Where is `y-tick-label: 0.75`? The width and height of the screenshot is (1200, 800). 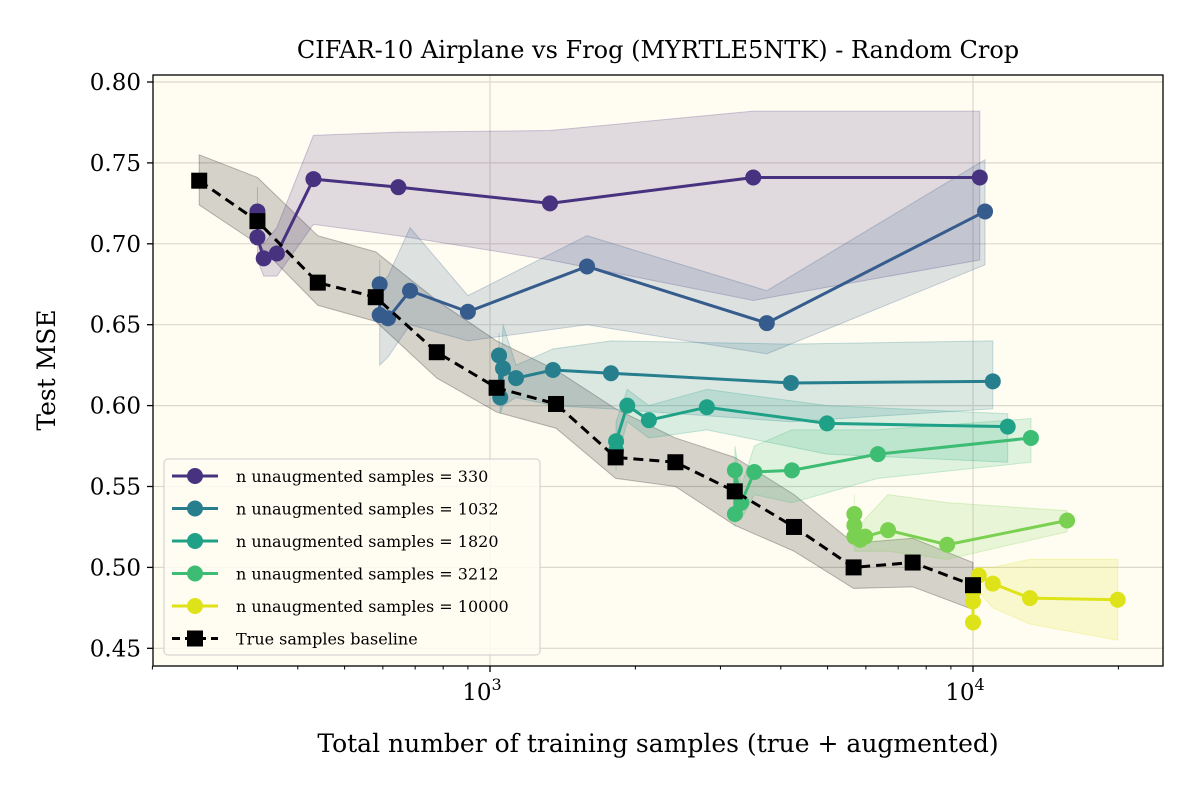 y-tick-label: 0.75 is located at coordinates (115, 164).